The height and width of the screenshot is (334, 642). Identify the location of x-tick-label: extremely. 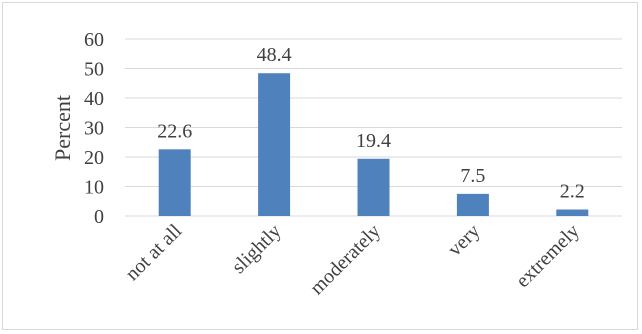
(548, 256).